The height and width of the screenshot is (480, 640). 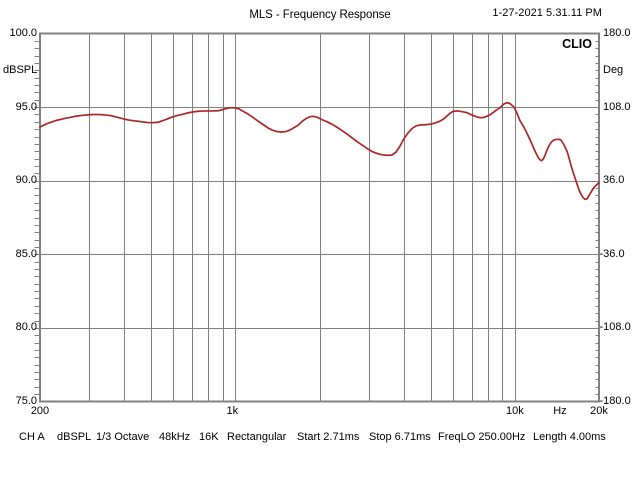 I want to click on x-axis-label: 10k, so click(x=514, y=411).